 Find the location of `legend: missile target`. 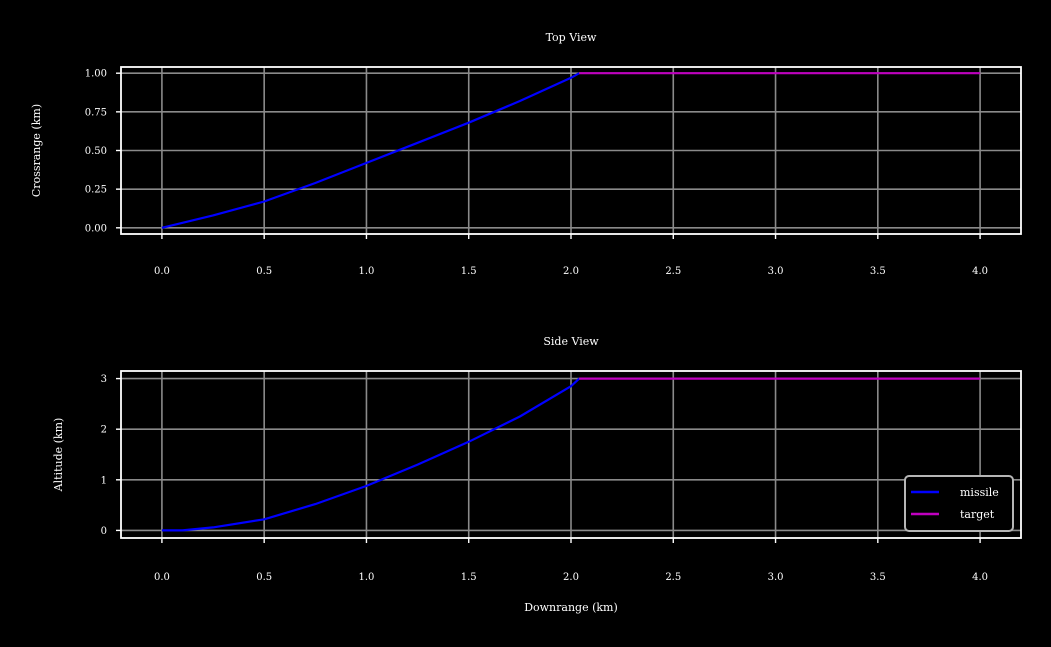

legend: missile target is located at coordinates (959, 503).